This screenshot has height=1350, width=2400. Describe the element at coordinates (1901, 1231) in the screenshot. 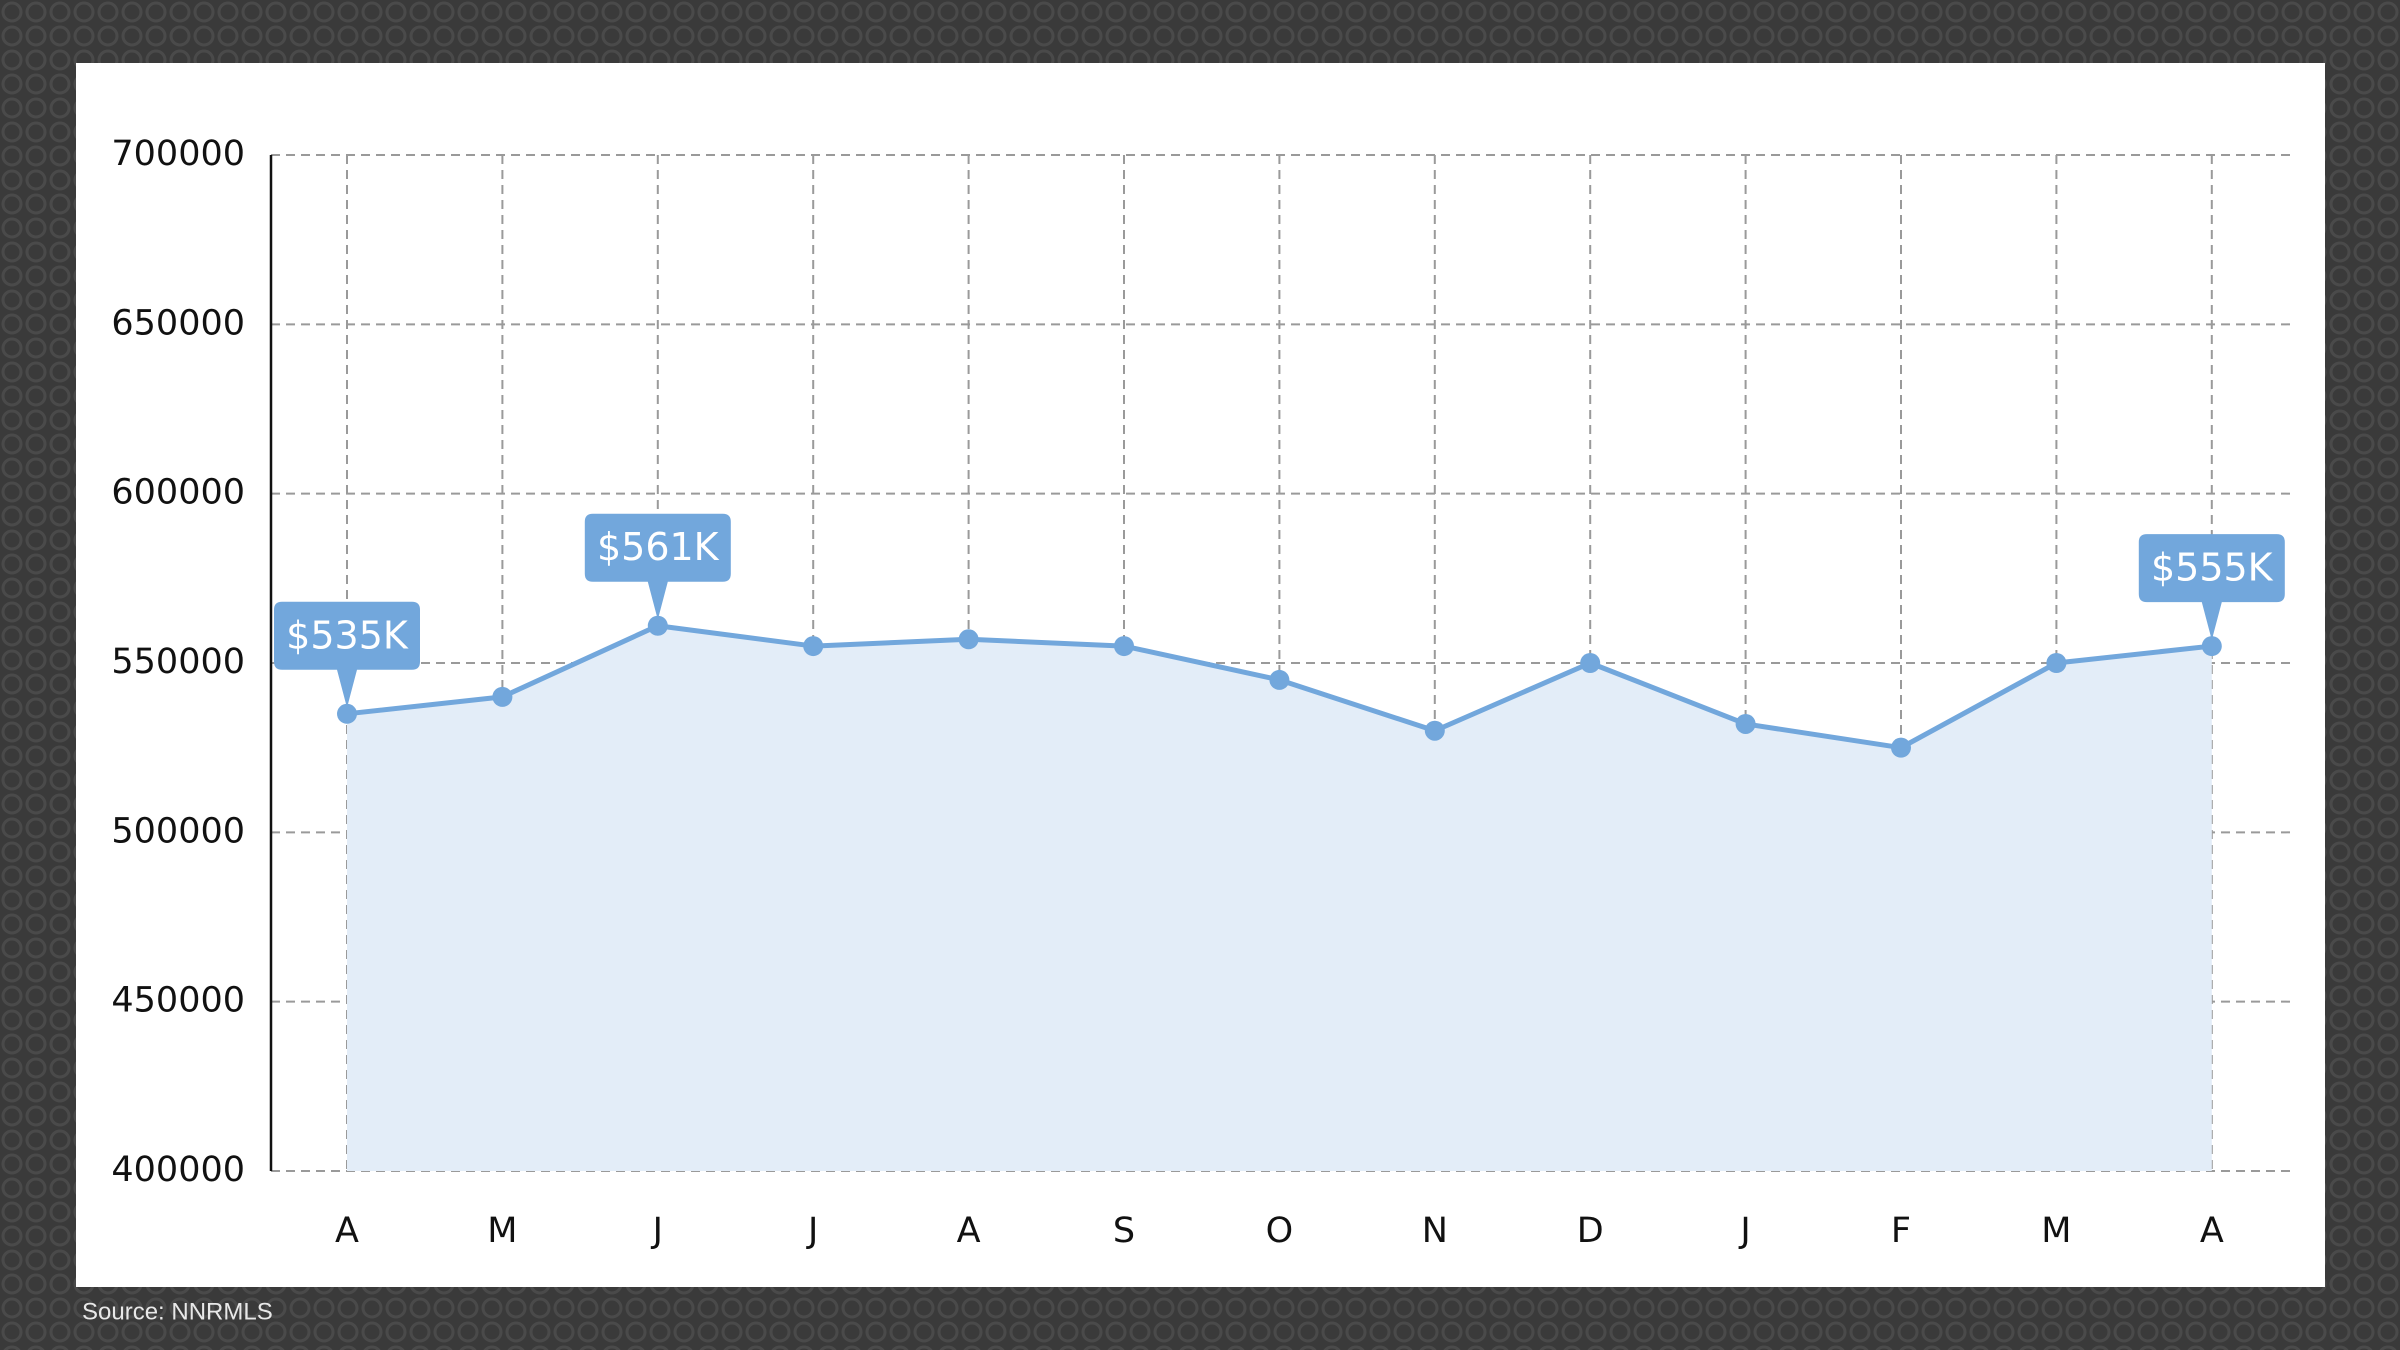

I see `x-tick-label: F` at that location.